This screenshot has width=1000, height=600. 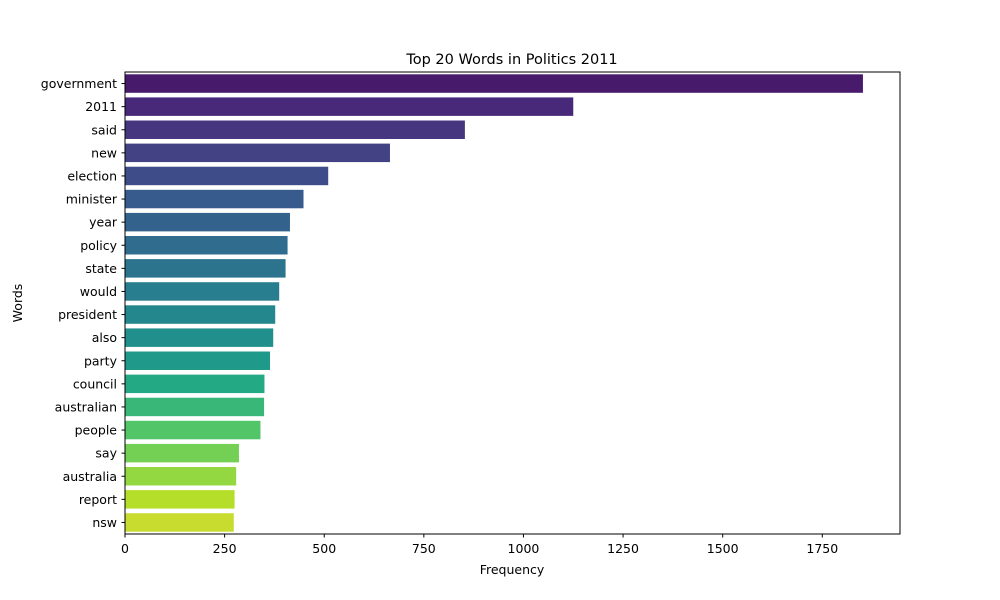 I want to click on y-tick-label: president, so click(x=87, y=314).